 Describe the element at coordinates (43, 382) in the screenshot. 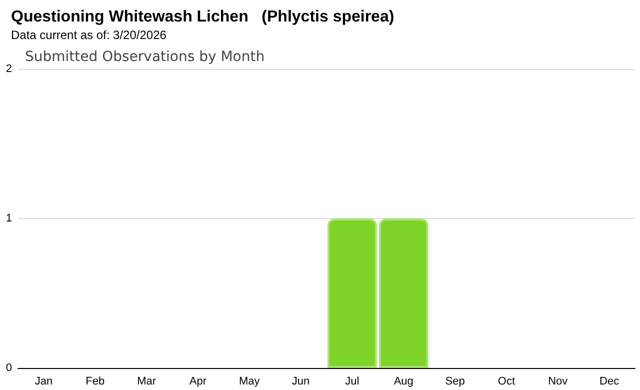

I see `x-tick-label: Jan` at that location.